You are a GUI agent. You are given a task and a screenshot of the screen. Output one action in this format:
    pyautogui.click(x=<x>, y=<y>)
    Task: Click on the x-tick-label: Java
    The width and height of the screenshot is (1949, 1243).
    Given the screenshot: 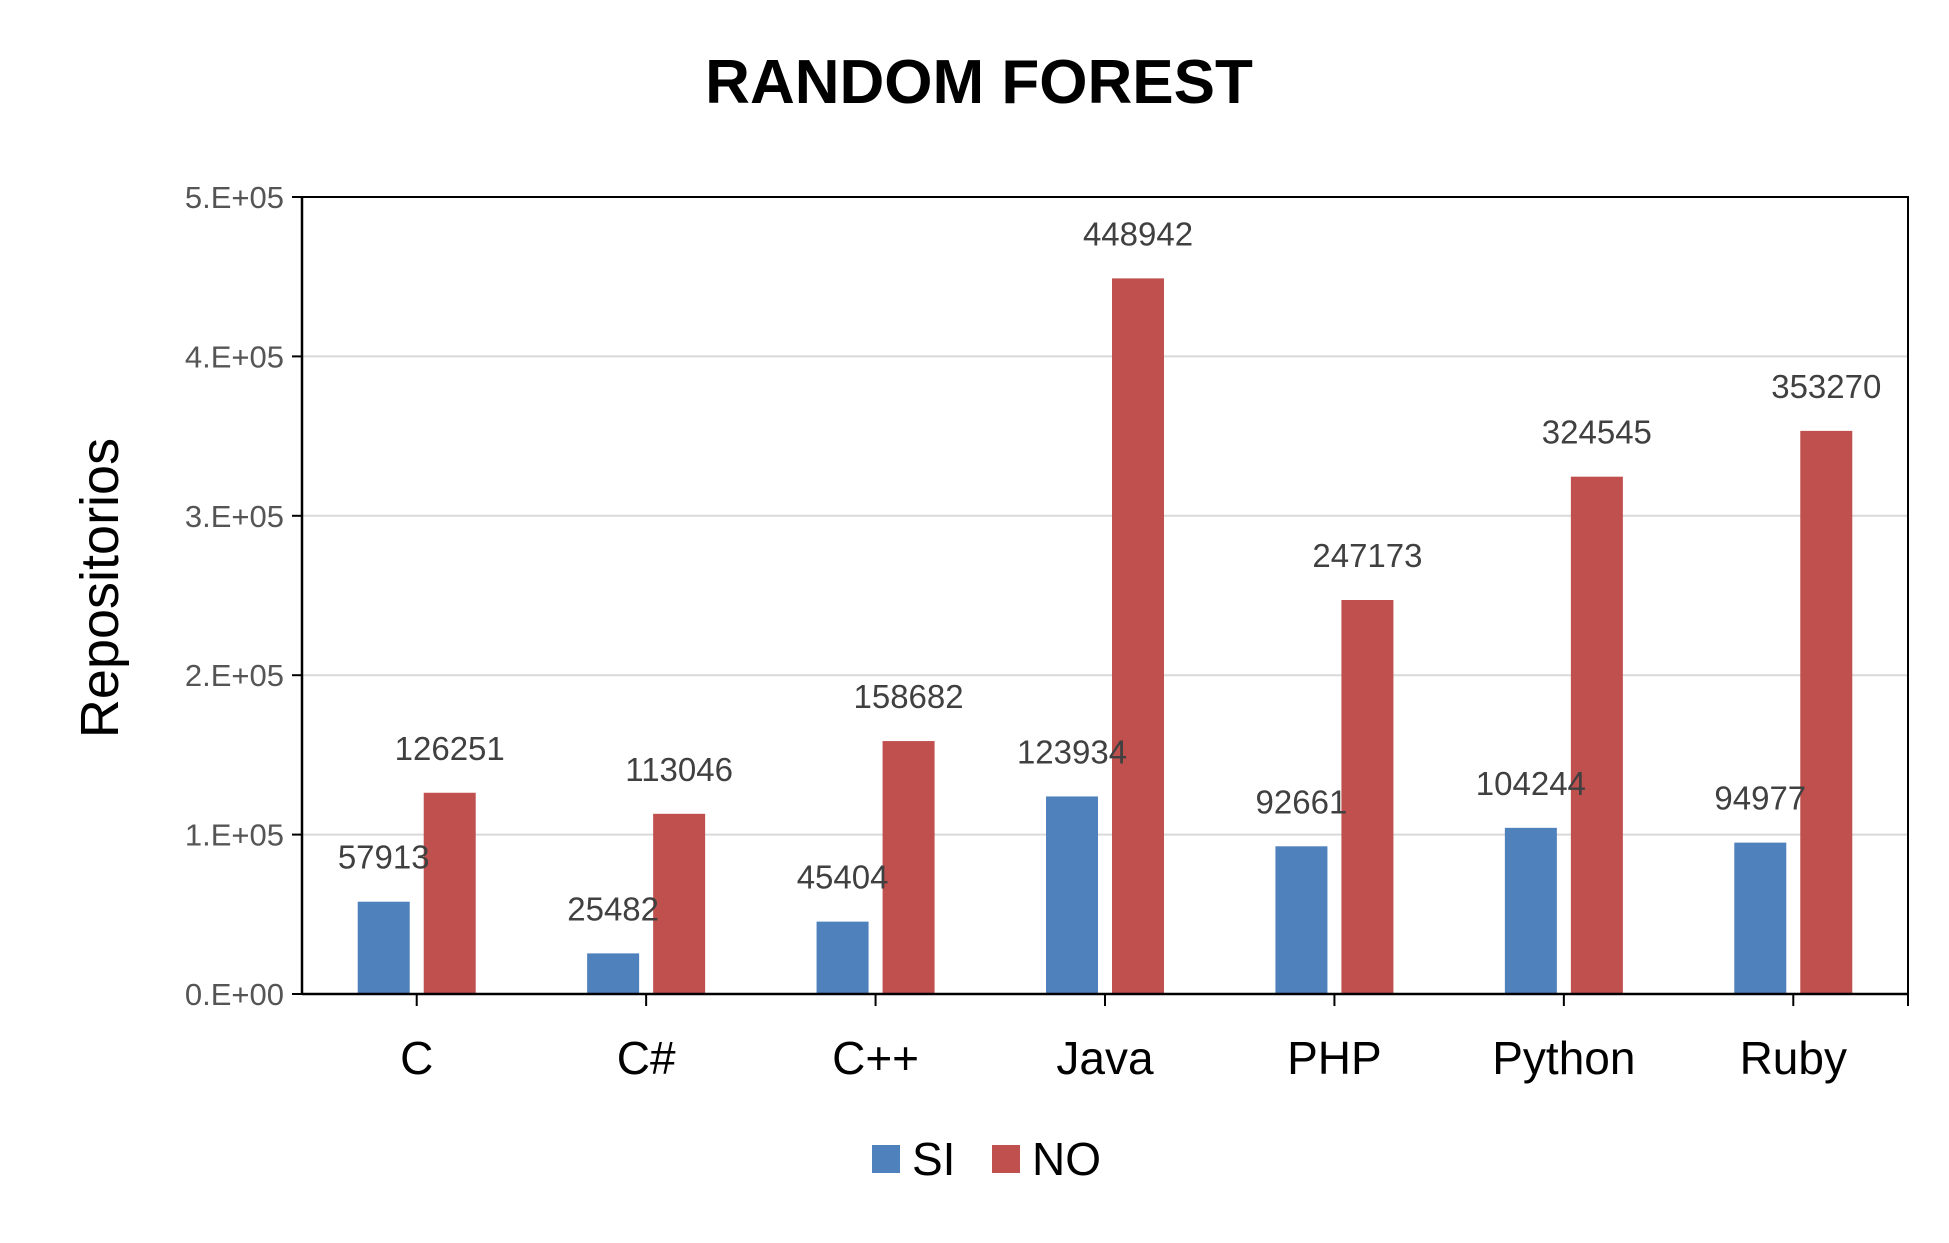 What is the action you would take?
    pyautogui.click(x=1105, y=1058)
    